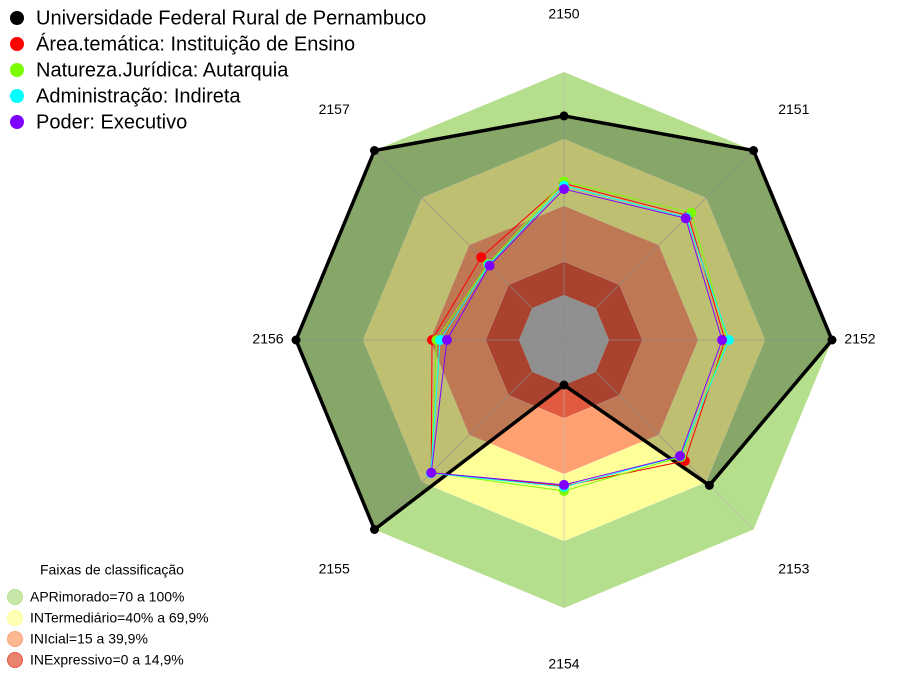 The image size is (905, 673). What do you see at coordinates (334, 109) in the screenshot?
I see `axis-label: 2157` at bounding box center [334, 109].